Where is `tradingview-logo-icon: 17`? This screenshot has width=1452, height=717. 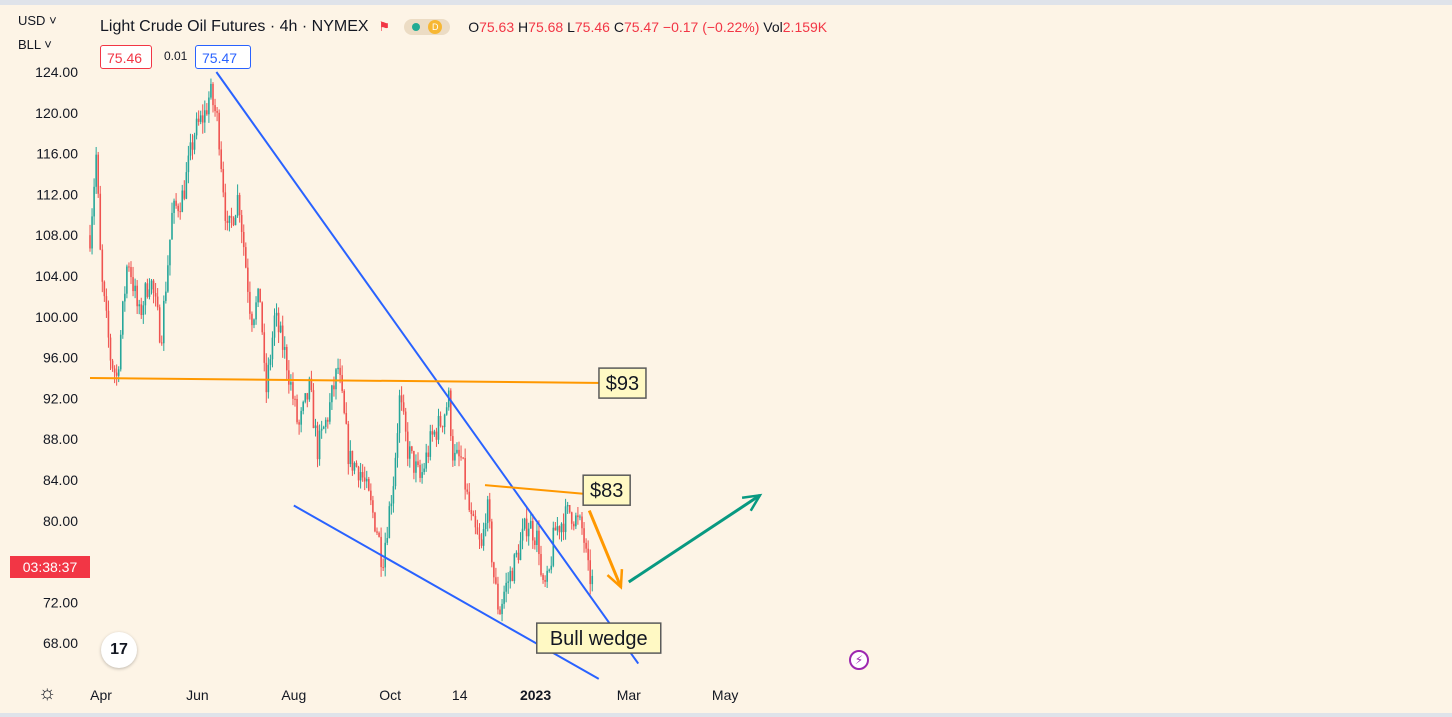
tradingview-logo-icon: 17 is located at coordinates (119, 650).